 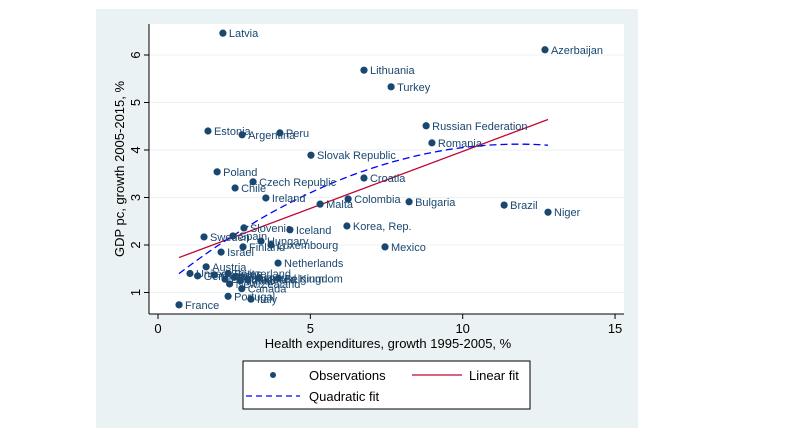 I want to click on point-label: Bulgaria, so click(x=435, y=203).